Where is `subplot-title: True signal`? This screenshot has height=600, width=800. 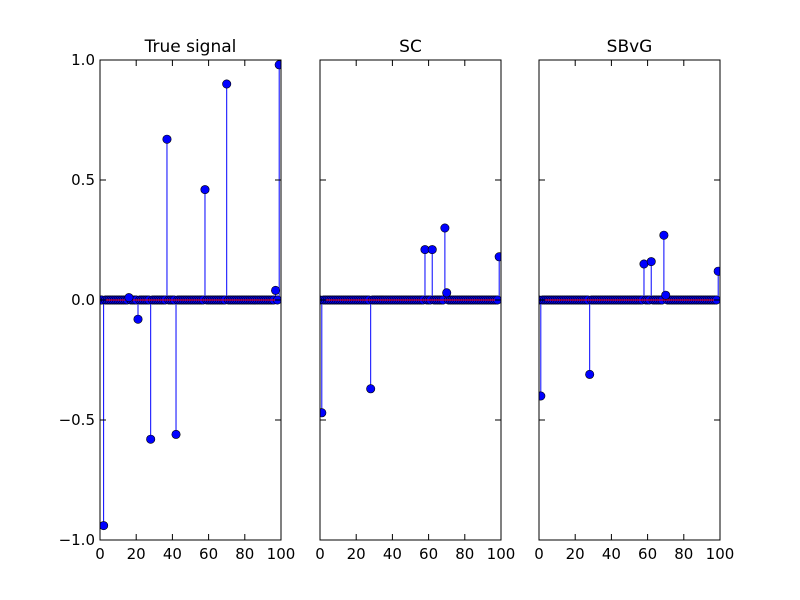 subplot-title: True signal is located at coordinates (190, 47).